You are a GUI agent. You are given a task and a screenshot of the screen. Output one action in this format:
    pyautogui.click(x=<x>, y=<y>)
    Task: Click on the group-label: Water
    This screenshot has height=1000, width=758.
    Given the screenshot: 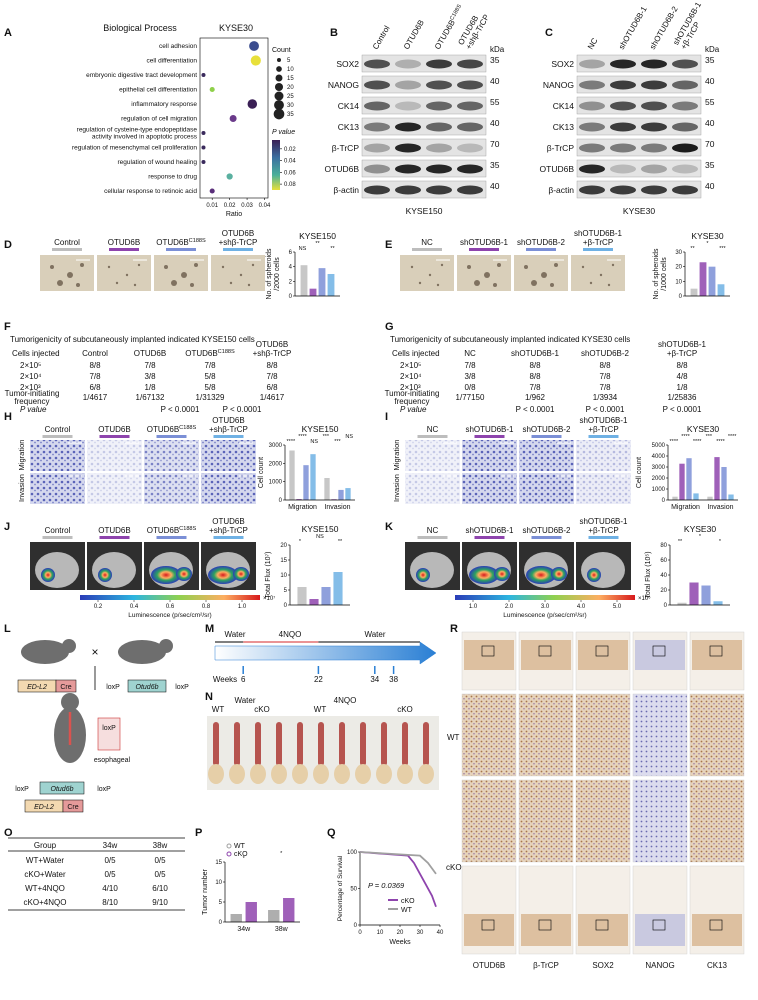 What is the action you would take?
    pyautogui.click(x=244, y=700)
    